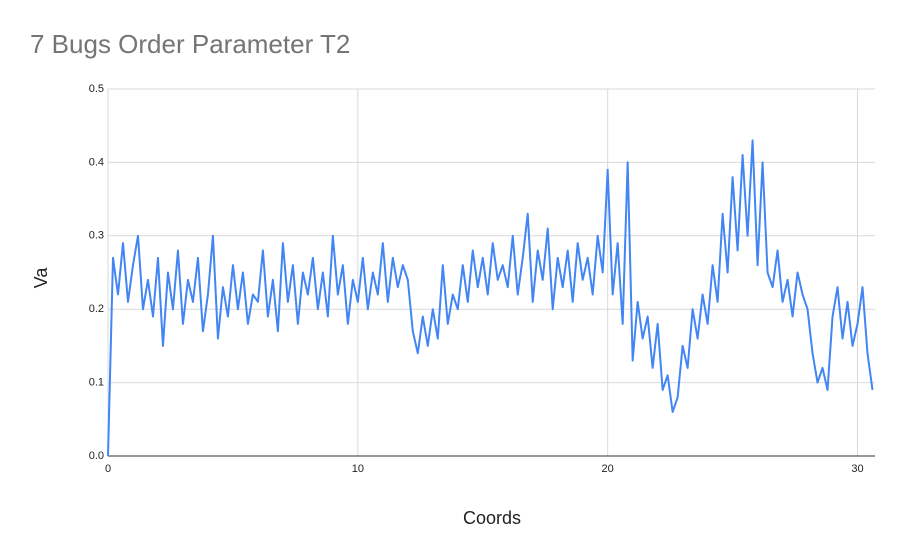 Image resolution: width=904 pixels, height=559 pixels. I want to click on y-tick-label: 0.4, so click(96, 162).